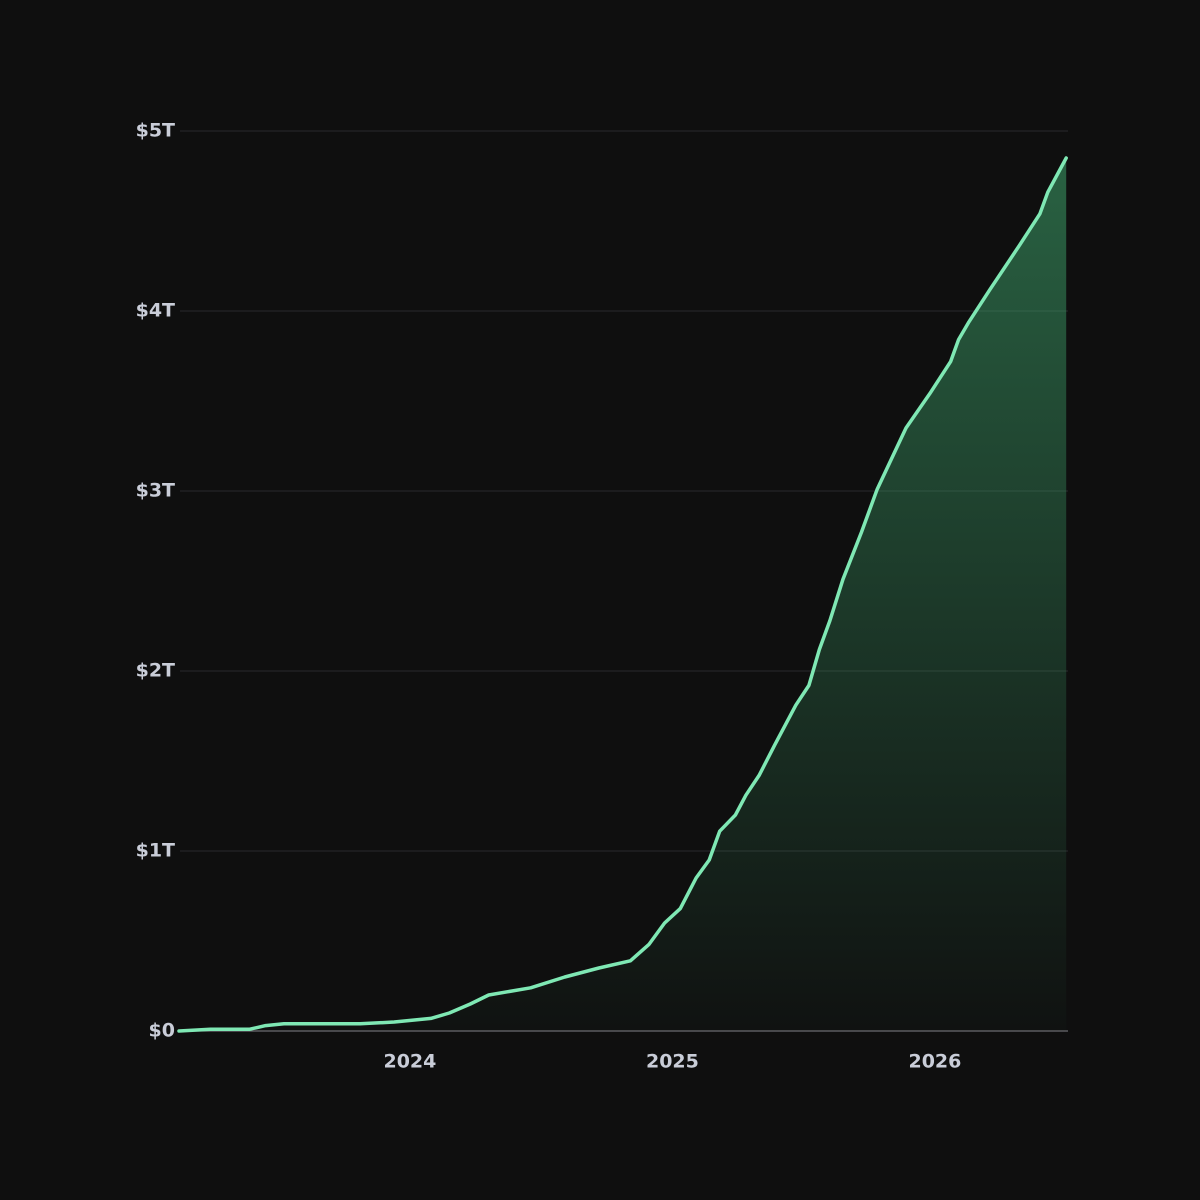  Describe the element at coordinates (155, 311) in the screenshot. I see `y-tick-label: $4T` at that location.